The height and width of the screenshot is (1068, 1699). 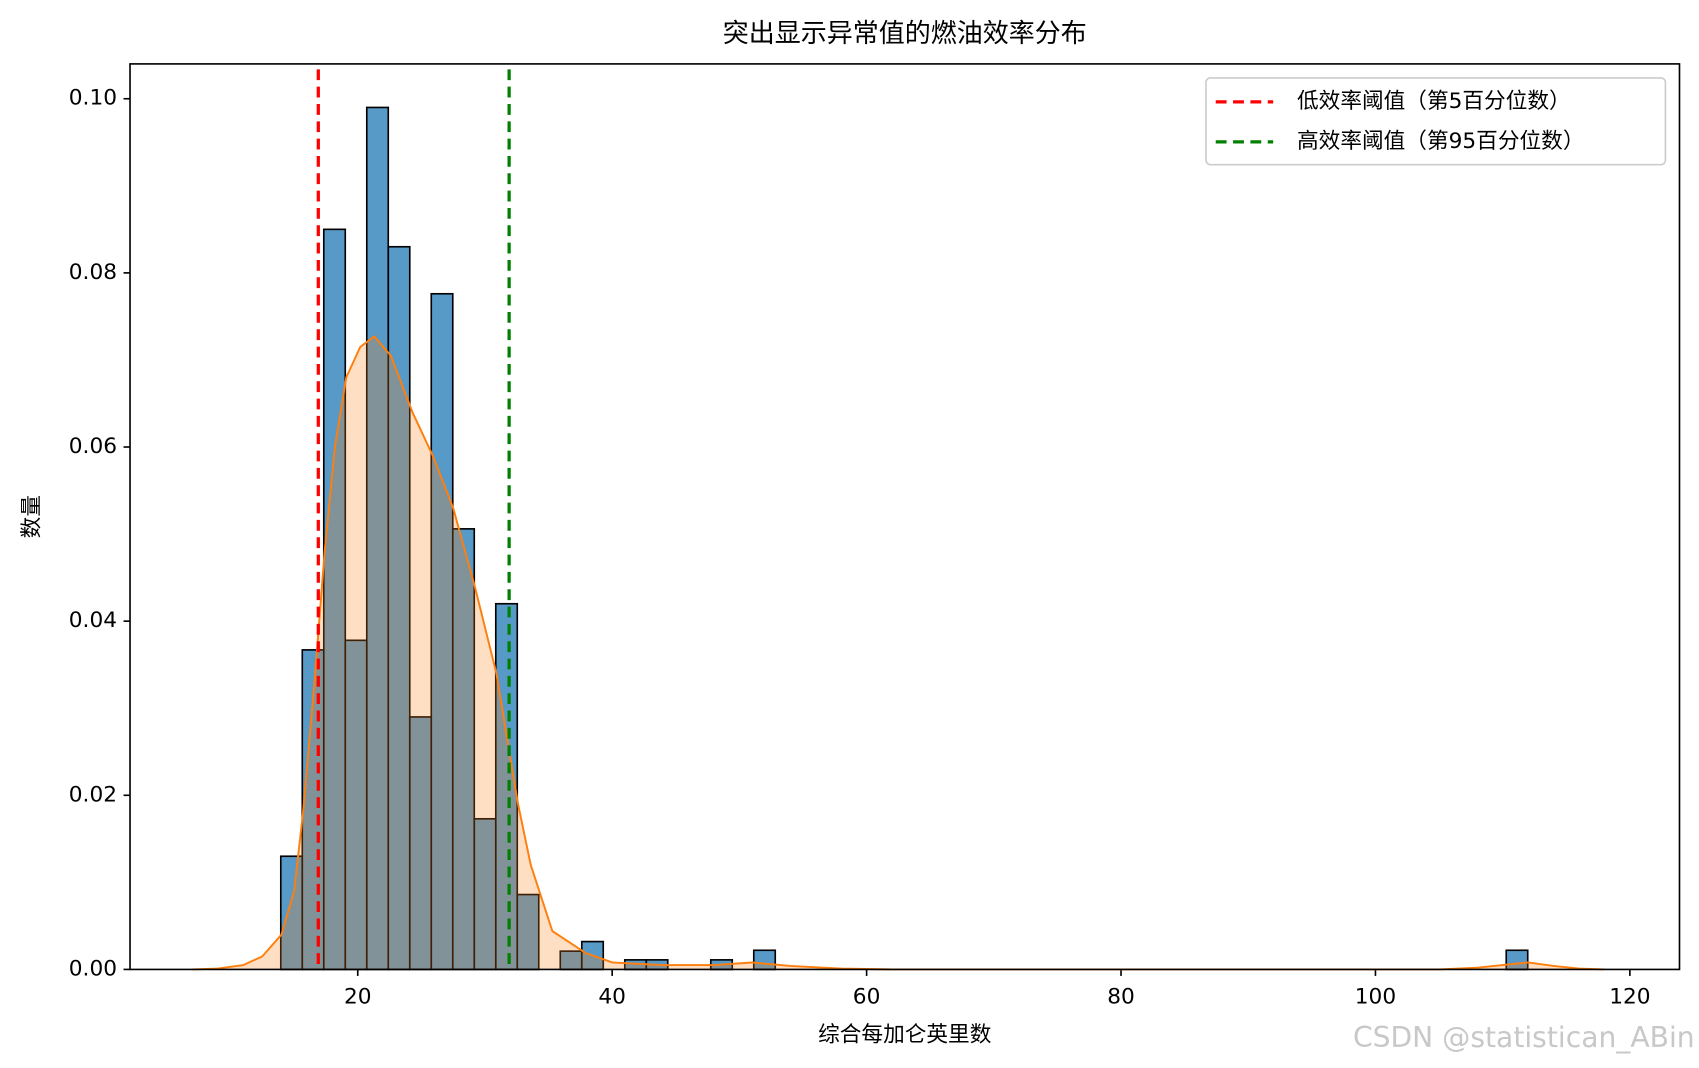 I want to click on x-tick-label: 100, so click(x=1375, y=997).